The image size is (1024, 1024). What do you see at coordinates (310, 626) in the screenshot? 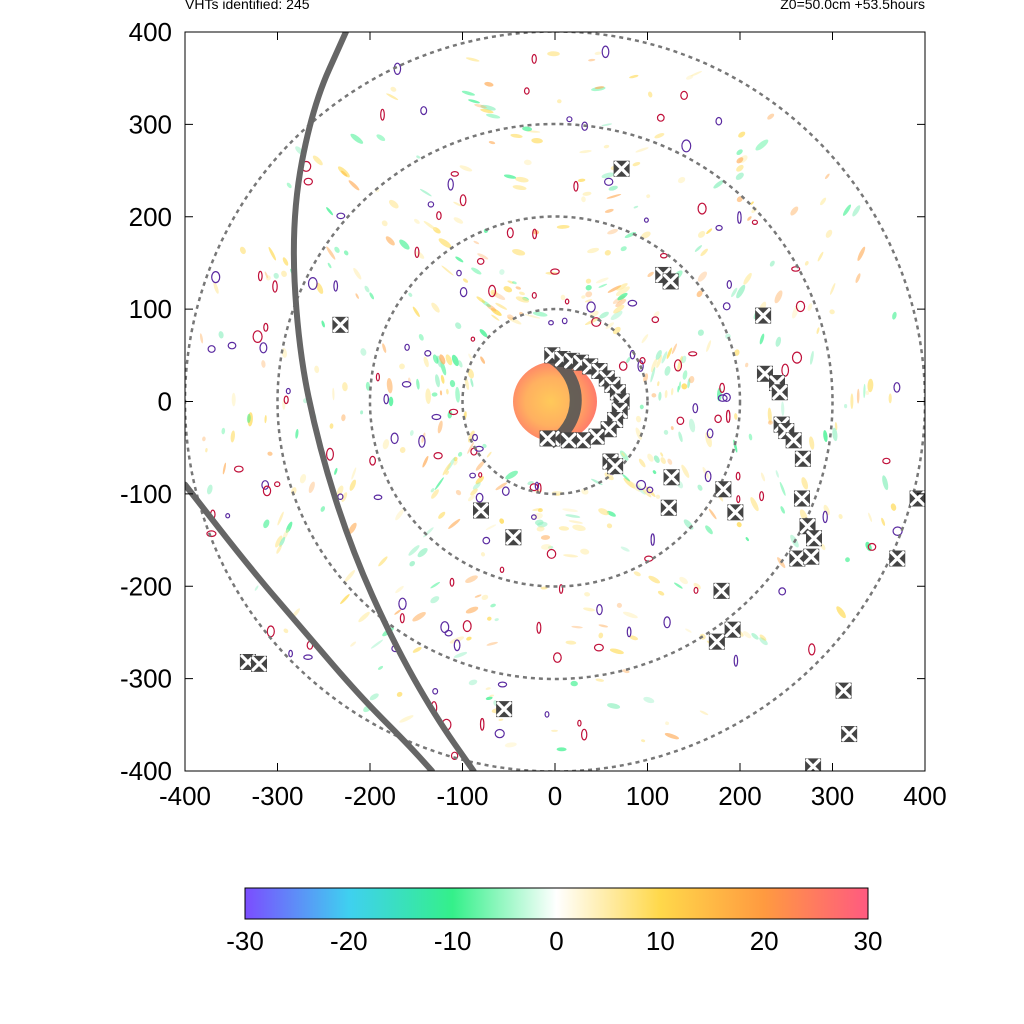
I see `track-path` at bounding box center [310, 626].